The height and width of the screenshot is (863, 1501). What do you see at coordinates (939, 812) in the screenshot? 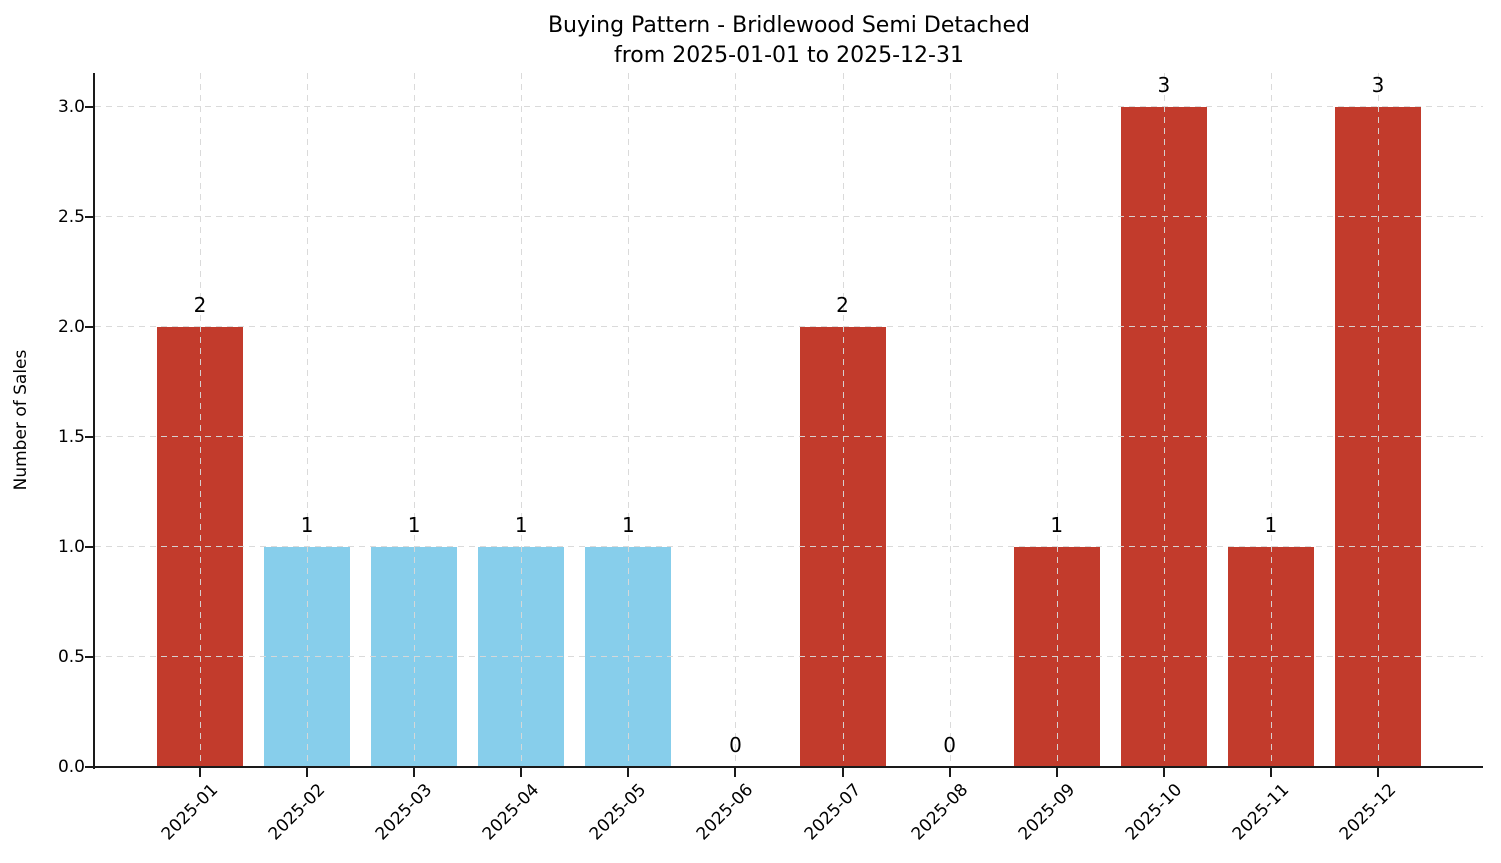
I see `x-tick-label-2025-08: 2025-08` at bounding box center [939, 812].